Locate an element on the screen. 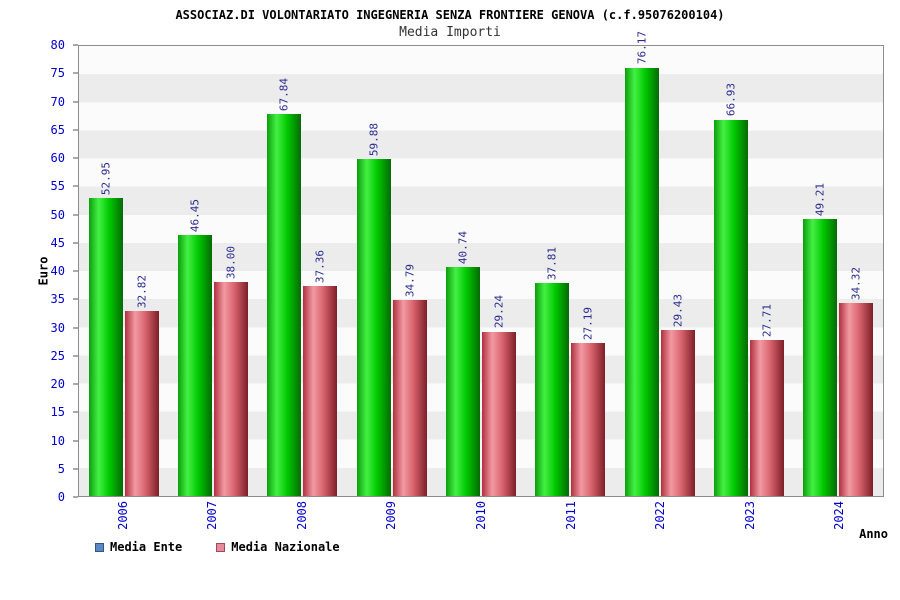  x-tick-cell: 2023 is located at coordinates (750, 520).